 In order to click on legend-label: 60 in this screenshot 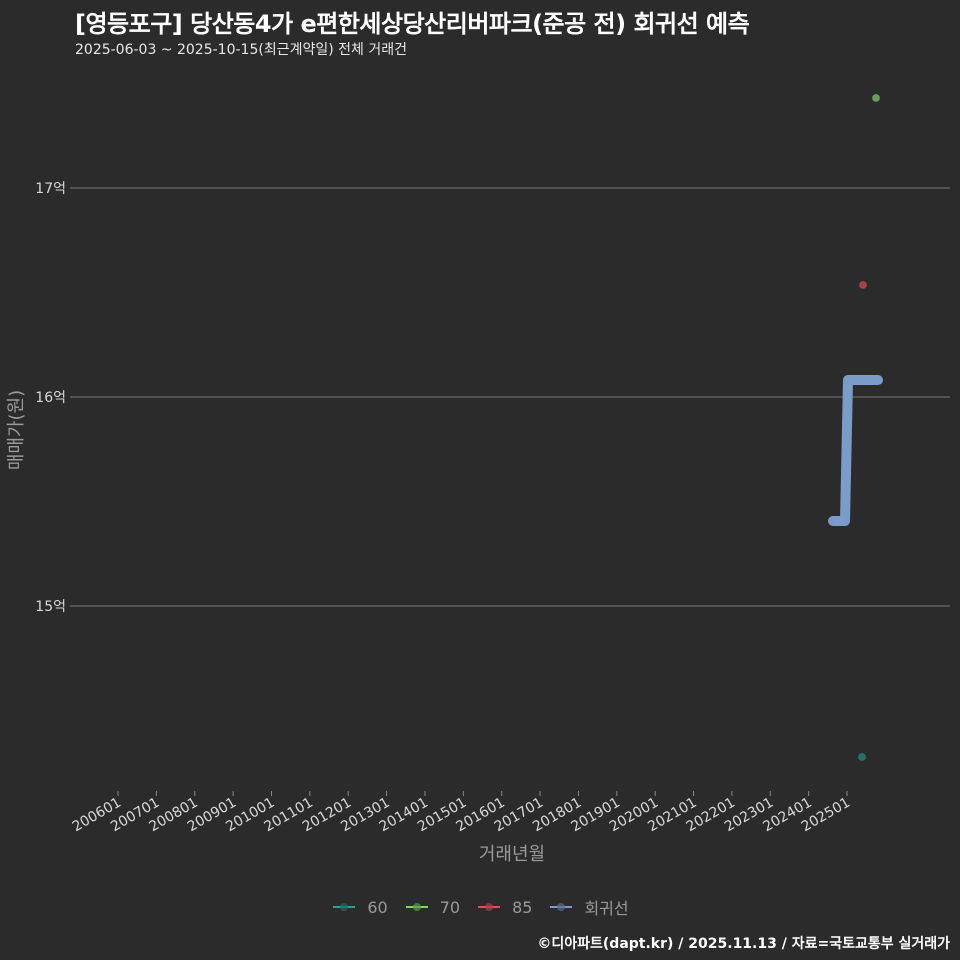, I will do `click(377, 907)`.